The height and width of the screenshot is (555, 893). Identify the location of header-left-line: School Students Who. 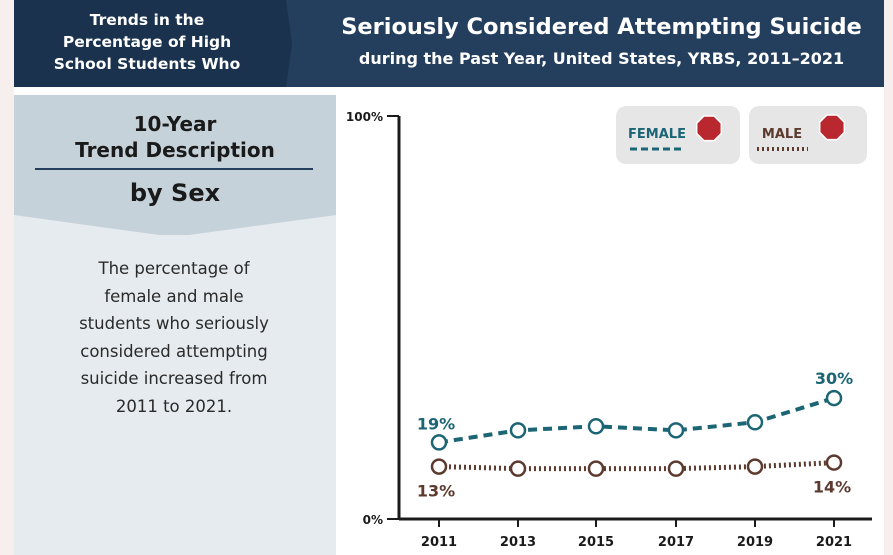
(147, 64).